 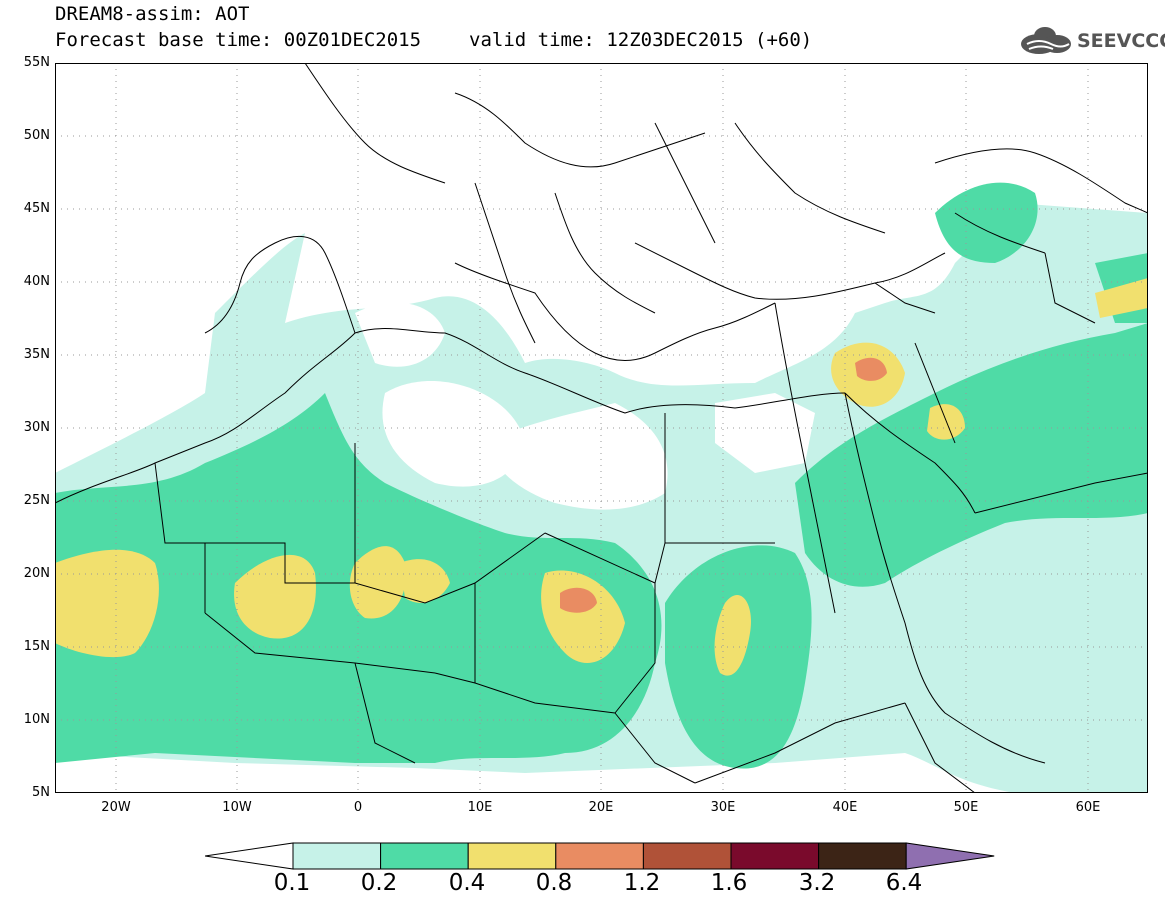 What do you see at coordinates (237, 807) in the screenshot?
I see `lon-label: 10W` at bounding box center [237, 807].